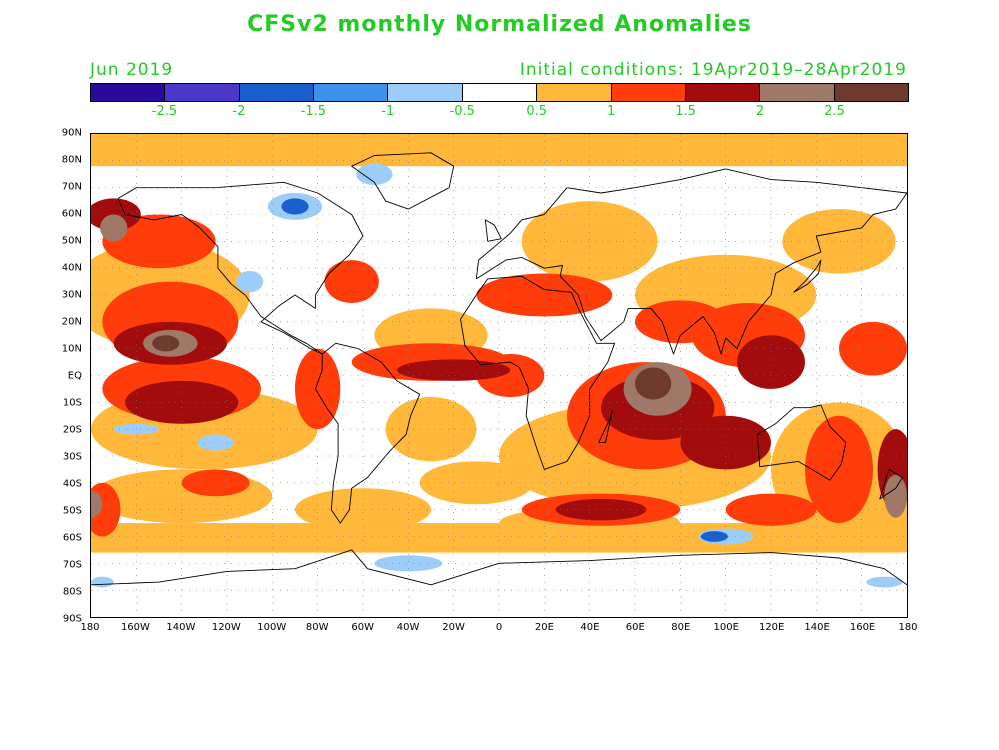 Image resolution: width=999 pixels, height=750 pixels. Describe the element at coordinates (367, 433) in the screenshot. I see `south-america-outline` at that location.